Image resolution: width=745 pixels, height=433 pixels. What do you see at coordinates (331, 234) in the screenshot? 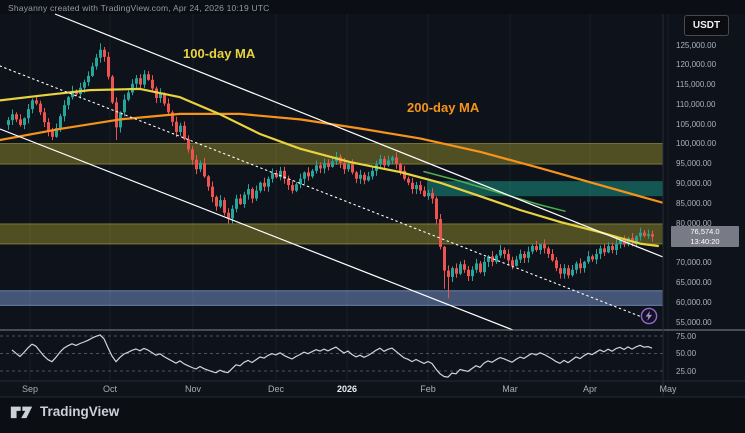
I see `zone-resistance-75k-80k` at bounding box center [331, 234].